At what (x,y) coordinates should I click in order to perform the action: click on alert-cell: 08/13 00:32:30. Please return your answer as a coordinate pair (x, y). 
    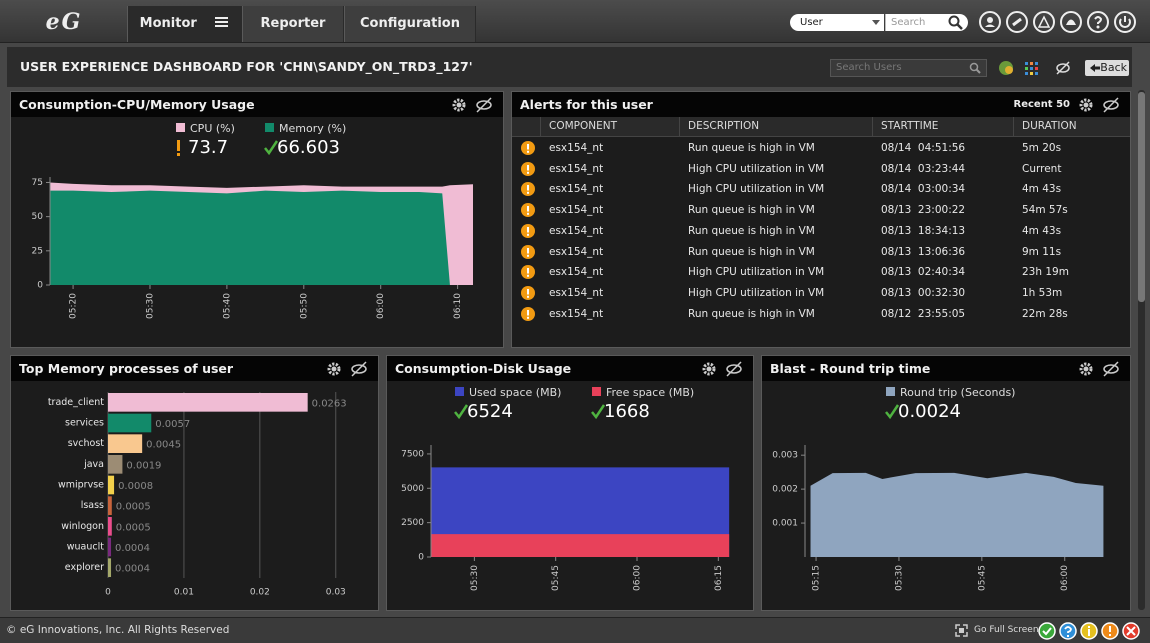
    Looking at the image, I should click on (923, 292).